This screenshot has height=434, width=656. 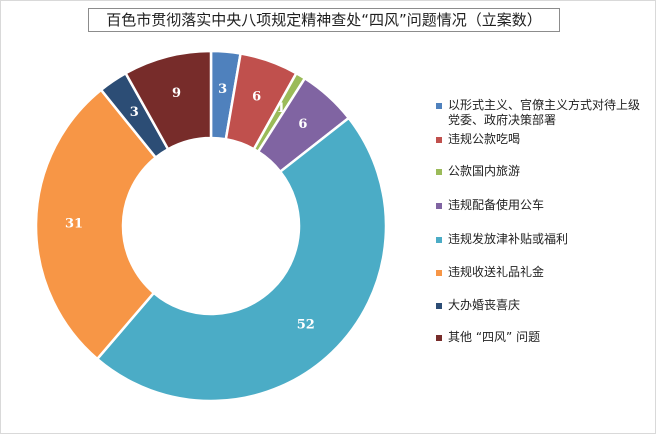 I want to click on legend-item-3: 违规配备使用公车, so click(x=543, y=205).